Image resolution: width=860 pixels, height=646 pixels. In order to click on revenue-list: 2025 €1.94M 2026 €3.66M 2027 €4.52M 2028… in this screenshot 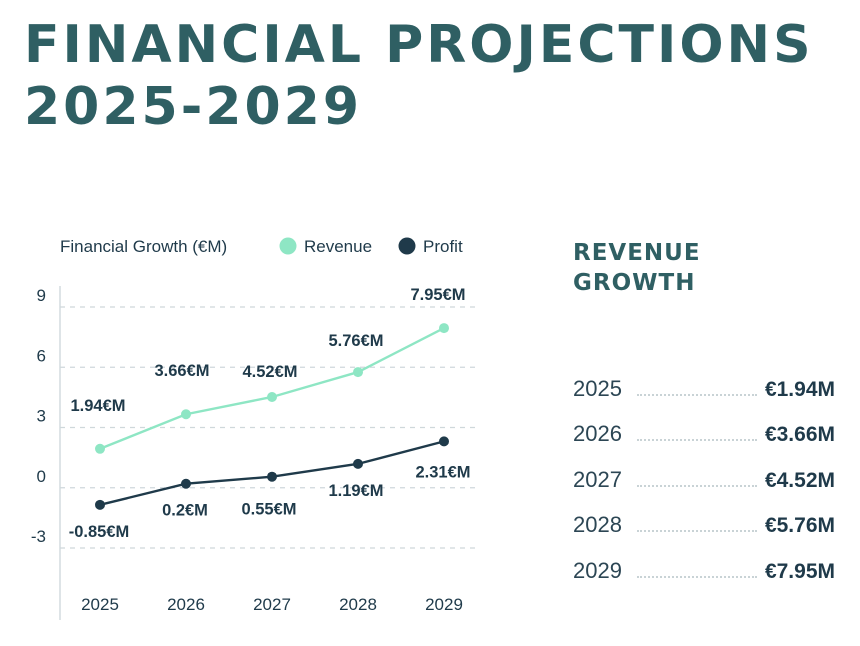, I will do `click(704, 470)`.